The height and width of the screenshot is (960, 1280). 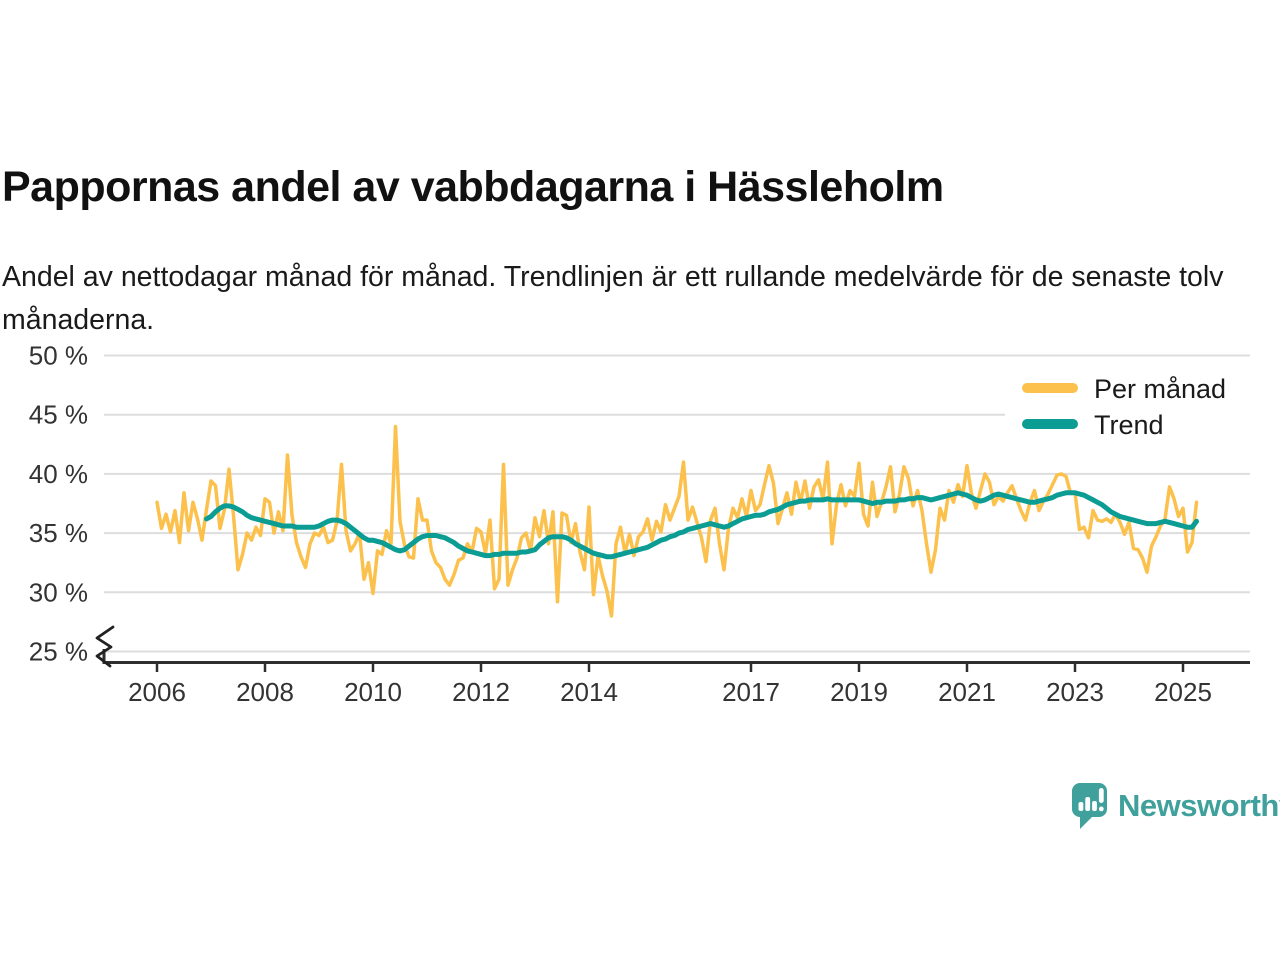 What do you see at coordinates (1160, 389) in the screenshot?
I see `legend-label-per-manad: Per månad` at bounding box center [1160, 389].